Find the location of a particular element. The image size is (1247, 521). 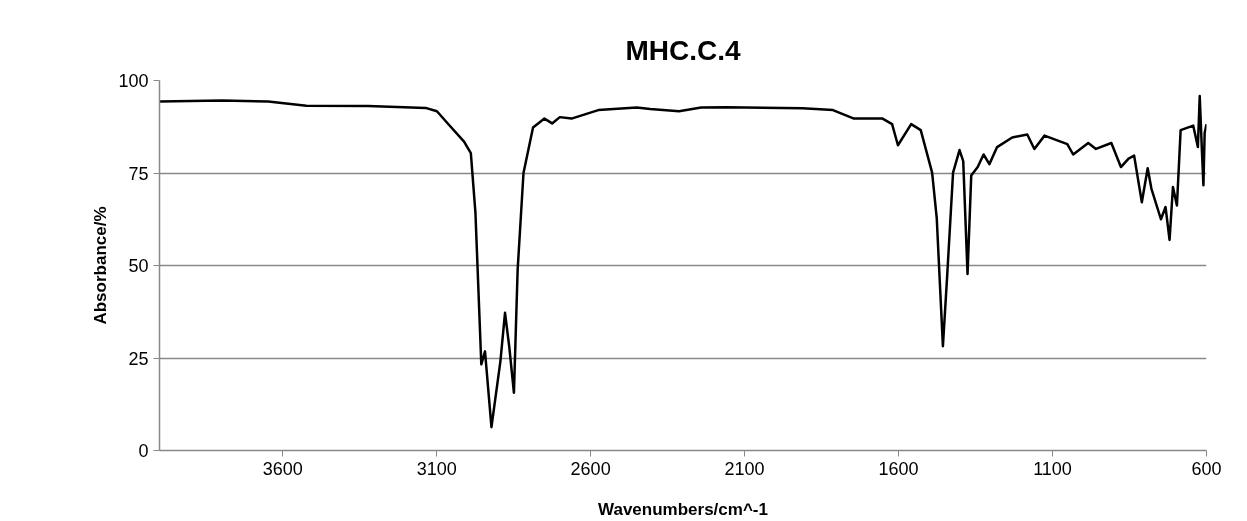

y-tick-label: 75 is located at coordinates (138, 173).